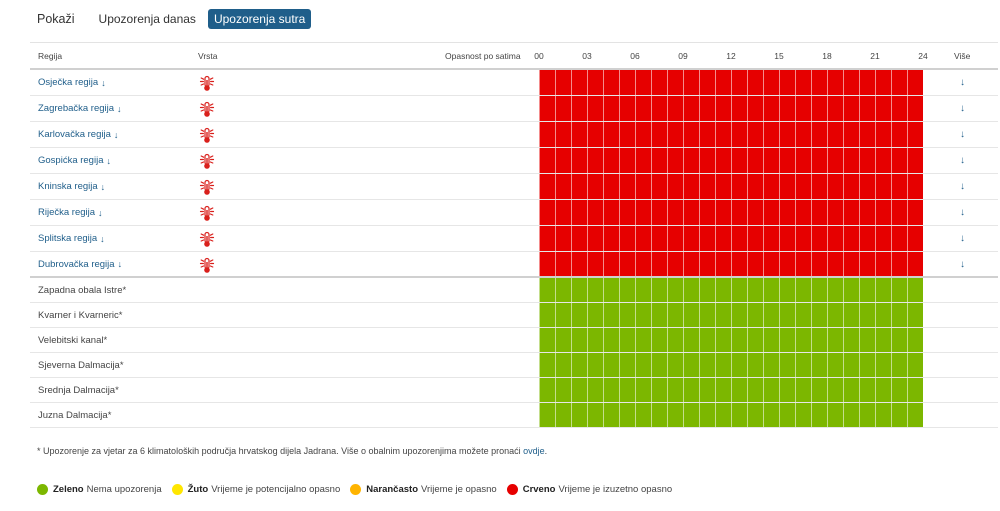  What do you see at coordinates (514, 239) in the screenshot?
I see `table-row: Splitska regija ↓ ↓` at bounding box center [514, 239].